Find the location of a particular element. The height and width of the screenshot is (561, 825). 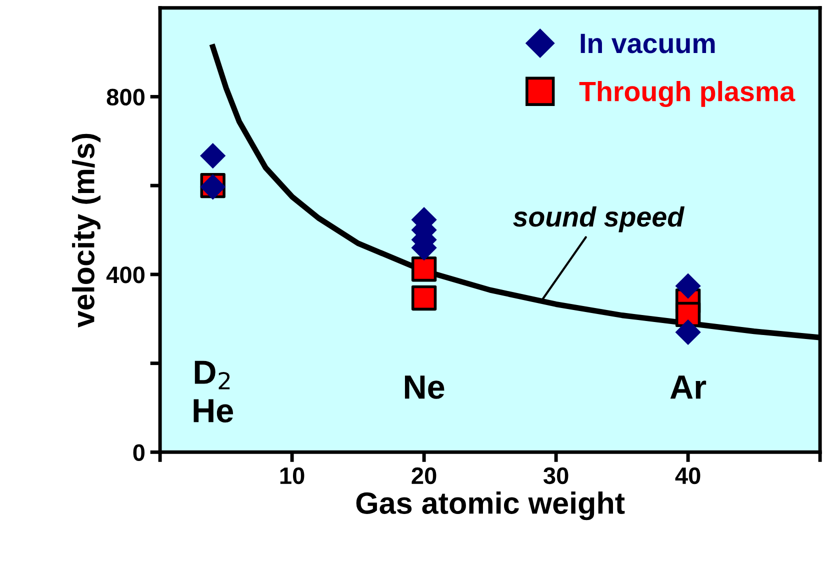

y-tick-label: 400 is located at coordinates (125, 275).